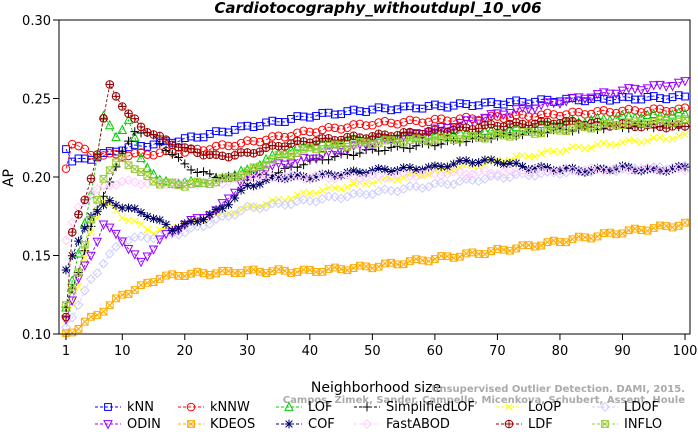  Describe the element at coordinates (643, 424) in the screenshot. I see `legend-label: INFLO` at that location.